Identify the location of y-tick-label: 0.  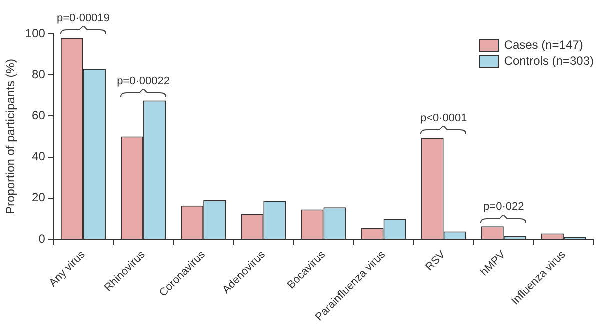
(42, 239).